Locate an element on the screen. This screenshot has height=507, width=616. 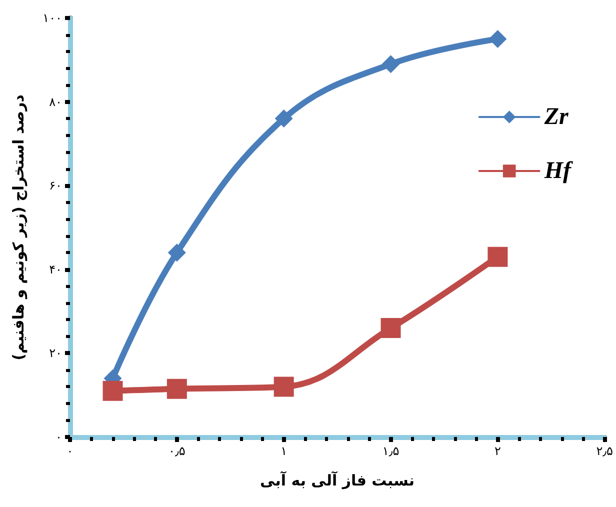
x-tick-label: ۱٫۵ is located at coordinates (391, 451).